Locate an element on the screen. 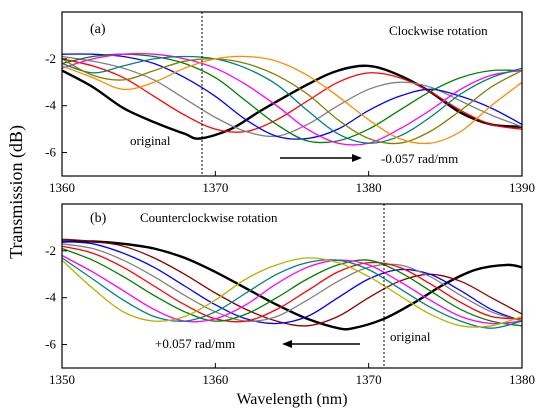  panel-b-y-tick-label: -4 is located at coordinates (50, 297).